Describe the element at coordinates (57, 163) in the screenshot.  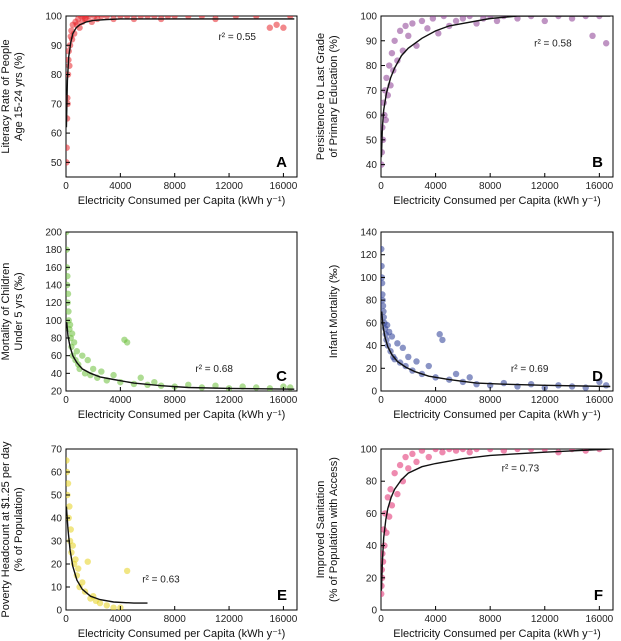
I see `y-tick-label: 50` at that location.